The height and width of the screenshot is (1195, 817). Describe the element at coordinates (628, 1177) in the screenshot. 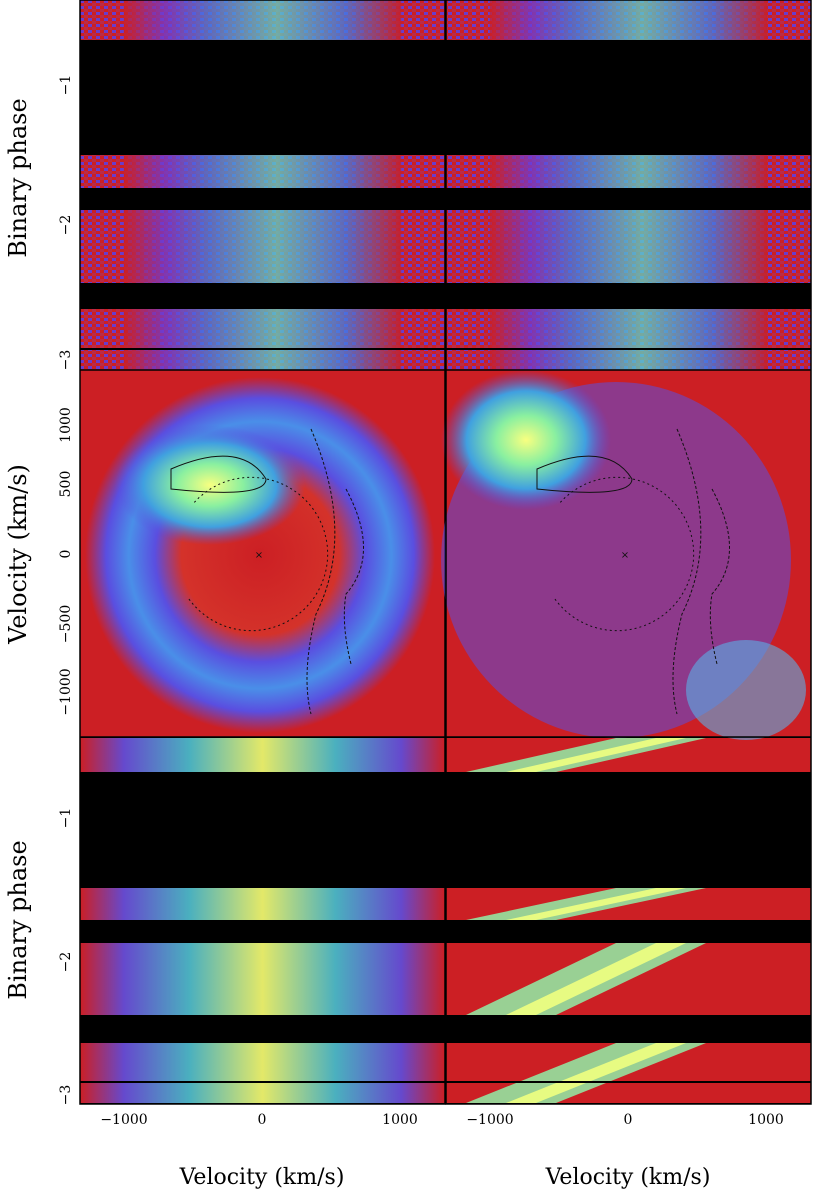

I see `x-axis-label-right: Velocity (km/s)` at that location.